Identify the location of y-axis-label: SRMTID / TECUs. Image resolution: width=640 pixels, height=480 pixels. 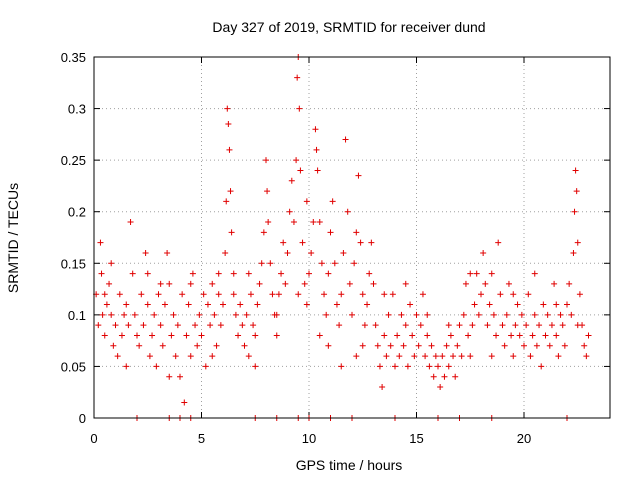
(13, 238).